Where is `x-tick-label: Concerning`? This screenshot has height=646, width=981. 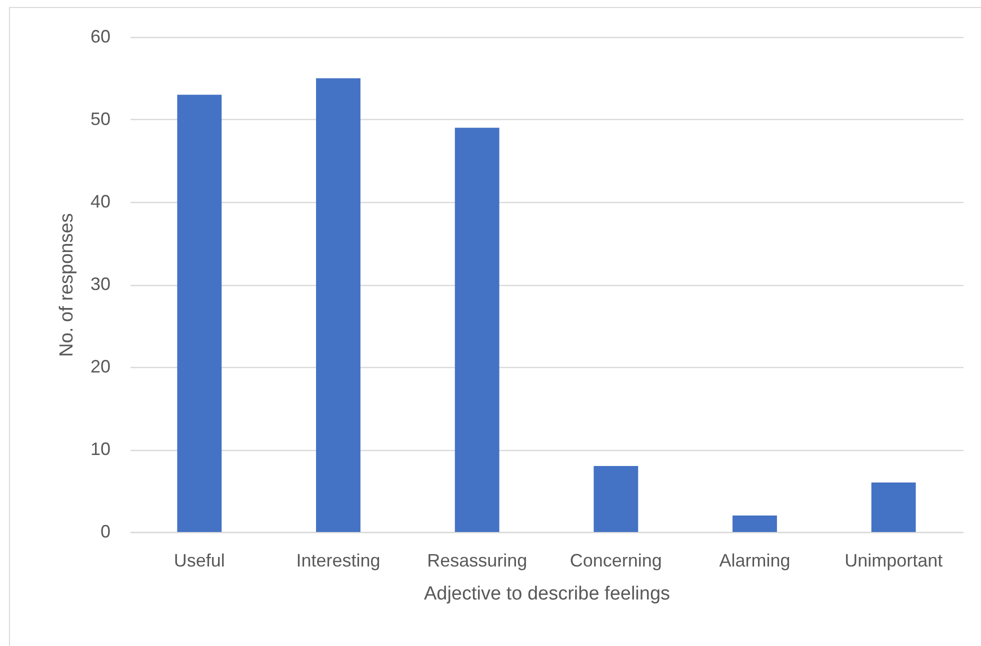 x-tick-label: Concerning is located at coordinates (616, 560).